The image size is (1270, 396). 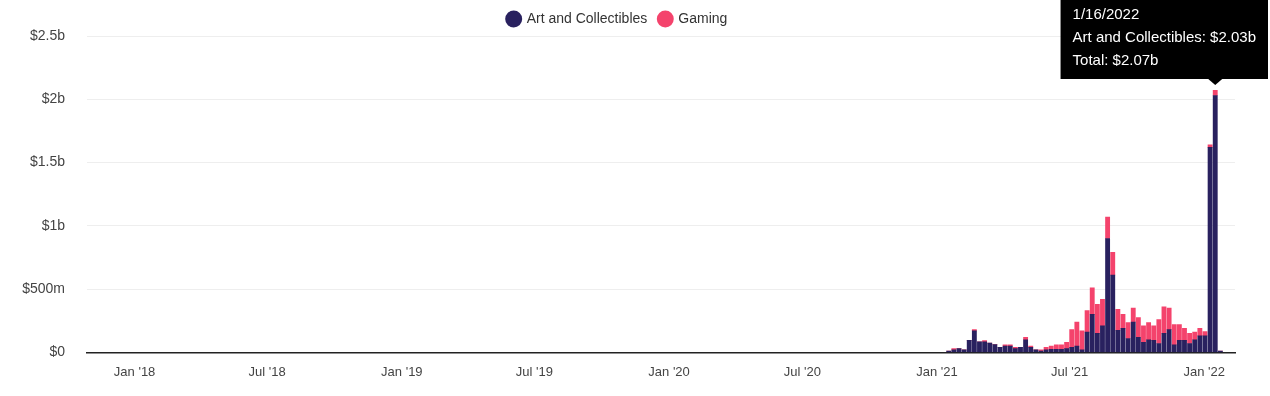 What do you see at coordinates (534, 371) in the screenshot?
I see `x-tick-label: Jul '19` at bounding box center [534, 371].